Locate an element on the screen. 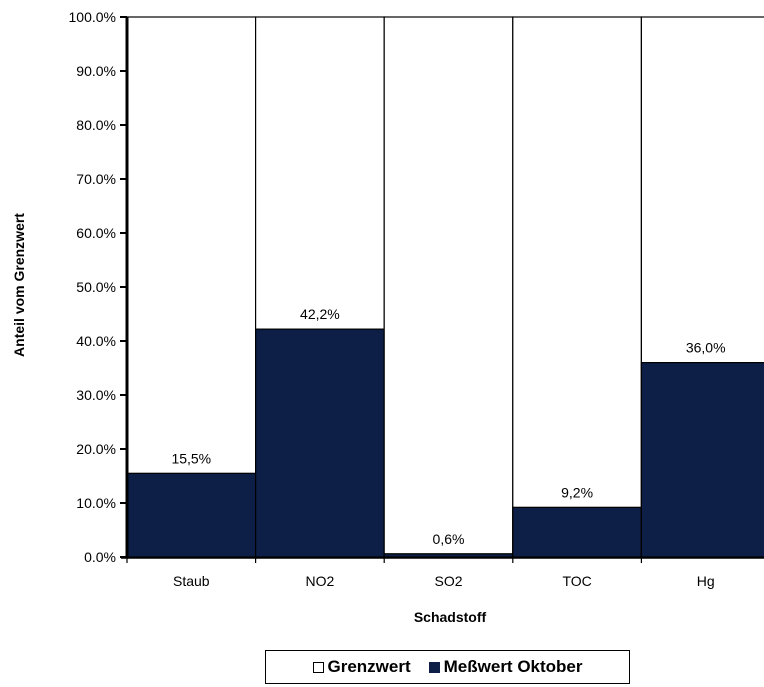 This screenshot has height=687, width=764. y-tick-label-80: 80.0% is located at coordinates (96, 125).